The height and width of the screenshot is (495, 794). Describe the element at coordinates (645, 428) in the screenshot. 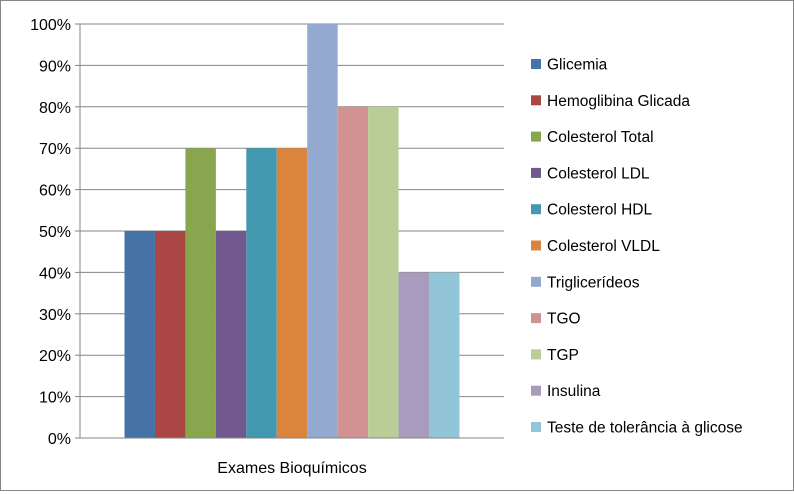

I see `legend-label: Teste de tolerância à glicose` at that location.